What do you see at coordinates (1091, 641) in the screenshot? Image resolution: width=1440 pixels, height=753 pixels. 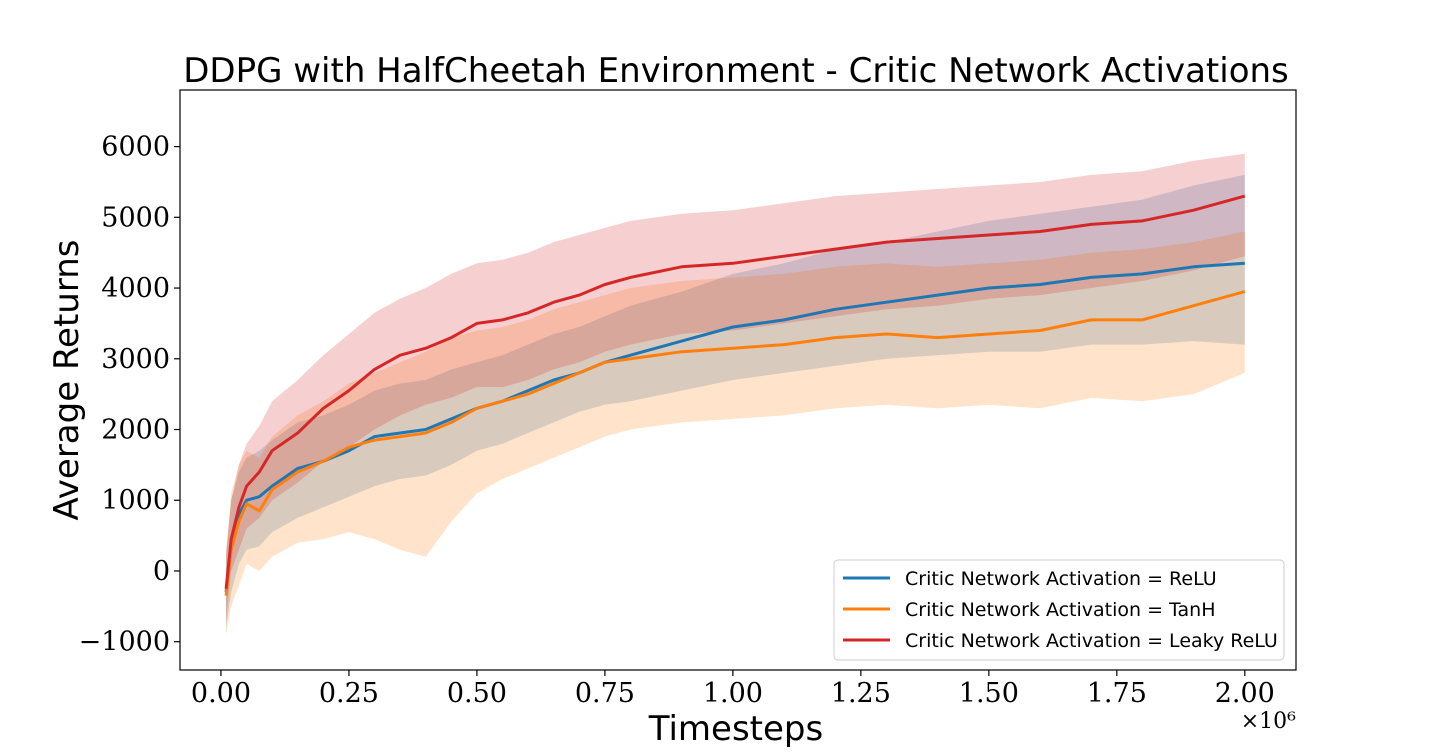 I see `legend-label-leaky-relu: Critic Network Activation = Leaky ReLU` at bounding box center [1091, 641].